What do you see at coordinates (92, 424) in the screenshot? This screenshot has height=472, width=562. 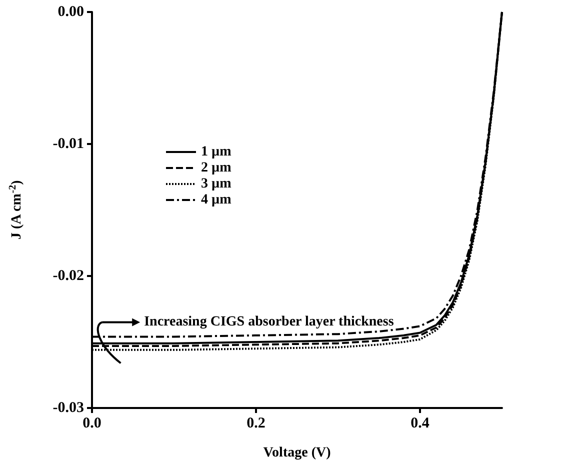 I see `x-tick-label: 0.0` at bounding box center [92, 424].